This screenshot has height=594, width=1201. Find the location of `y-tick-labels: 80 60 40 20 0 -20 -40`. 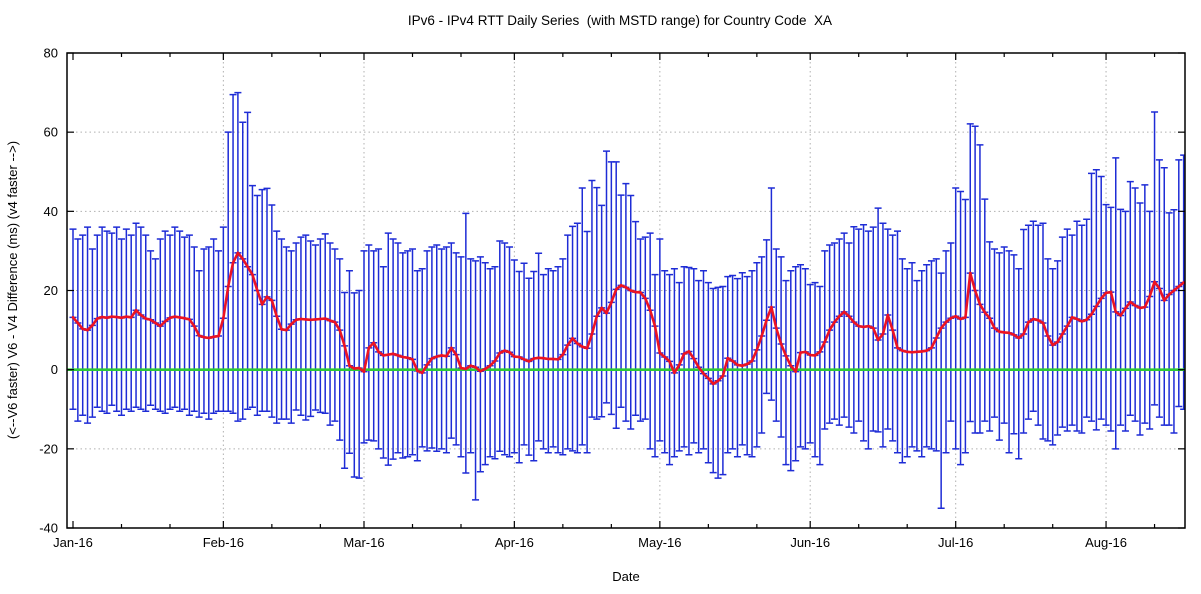

y-tick-labels: 80 60 40 20 0 -20 -40 is located at coordinates (48, 291).